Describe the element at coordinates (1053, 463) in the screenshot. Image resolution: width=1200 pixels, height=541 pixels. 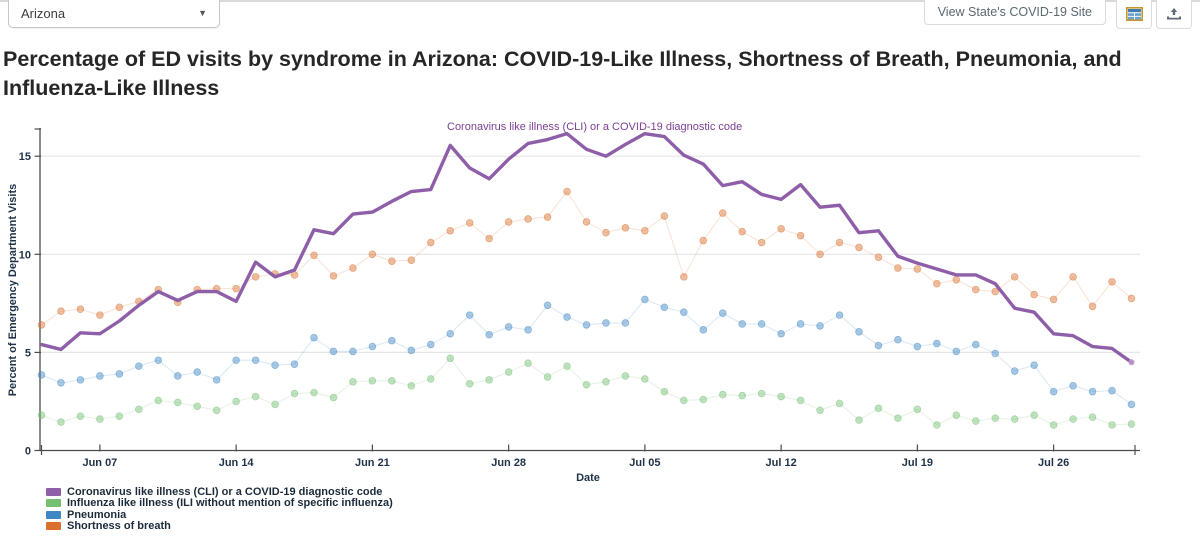
I see `x-tick-label: Jul 26` at that location.